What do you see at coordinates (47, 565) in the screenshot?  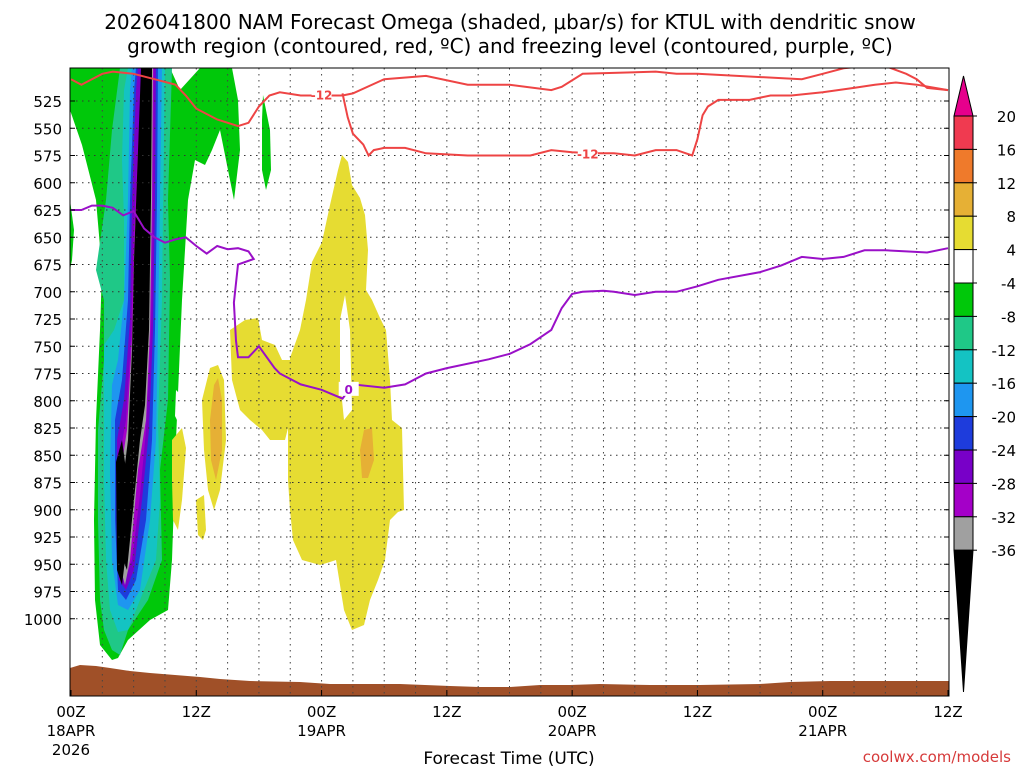 I see `y-tick-label: 950` at bounding box center [47, 565].